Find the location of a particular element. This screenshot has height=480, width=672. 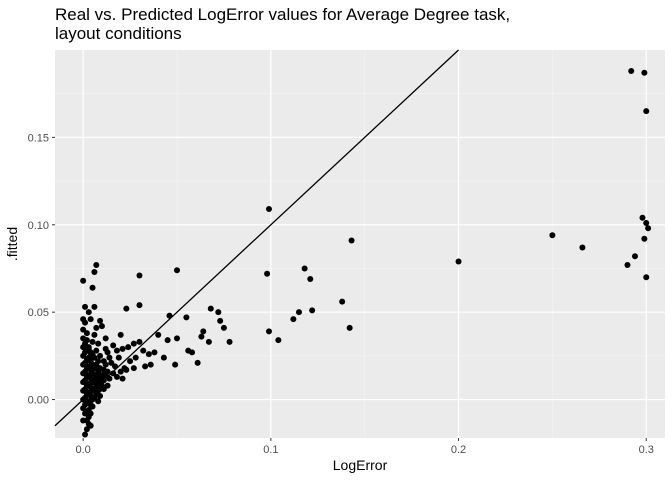

x-tick-label: 0.3 is located at coordinates (646, 450).